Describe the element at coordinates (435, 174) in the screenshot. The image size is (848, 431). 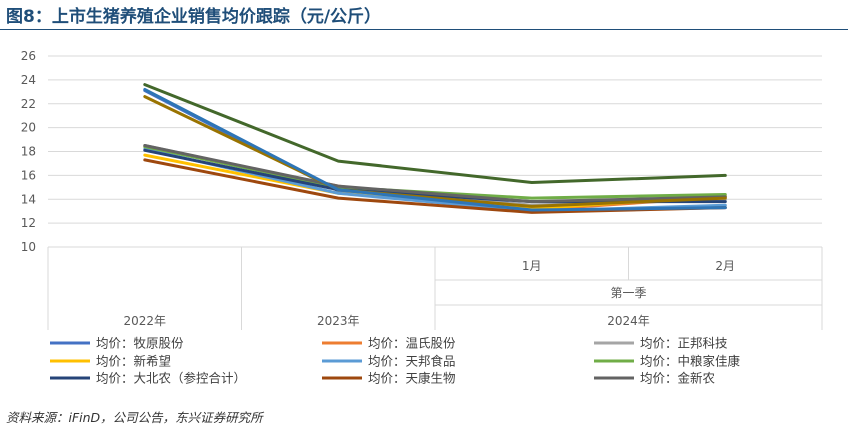
I see `series-line` at that location.